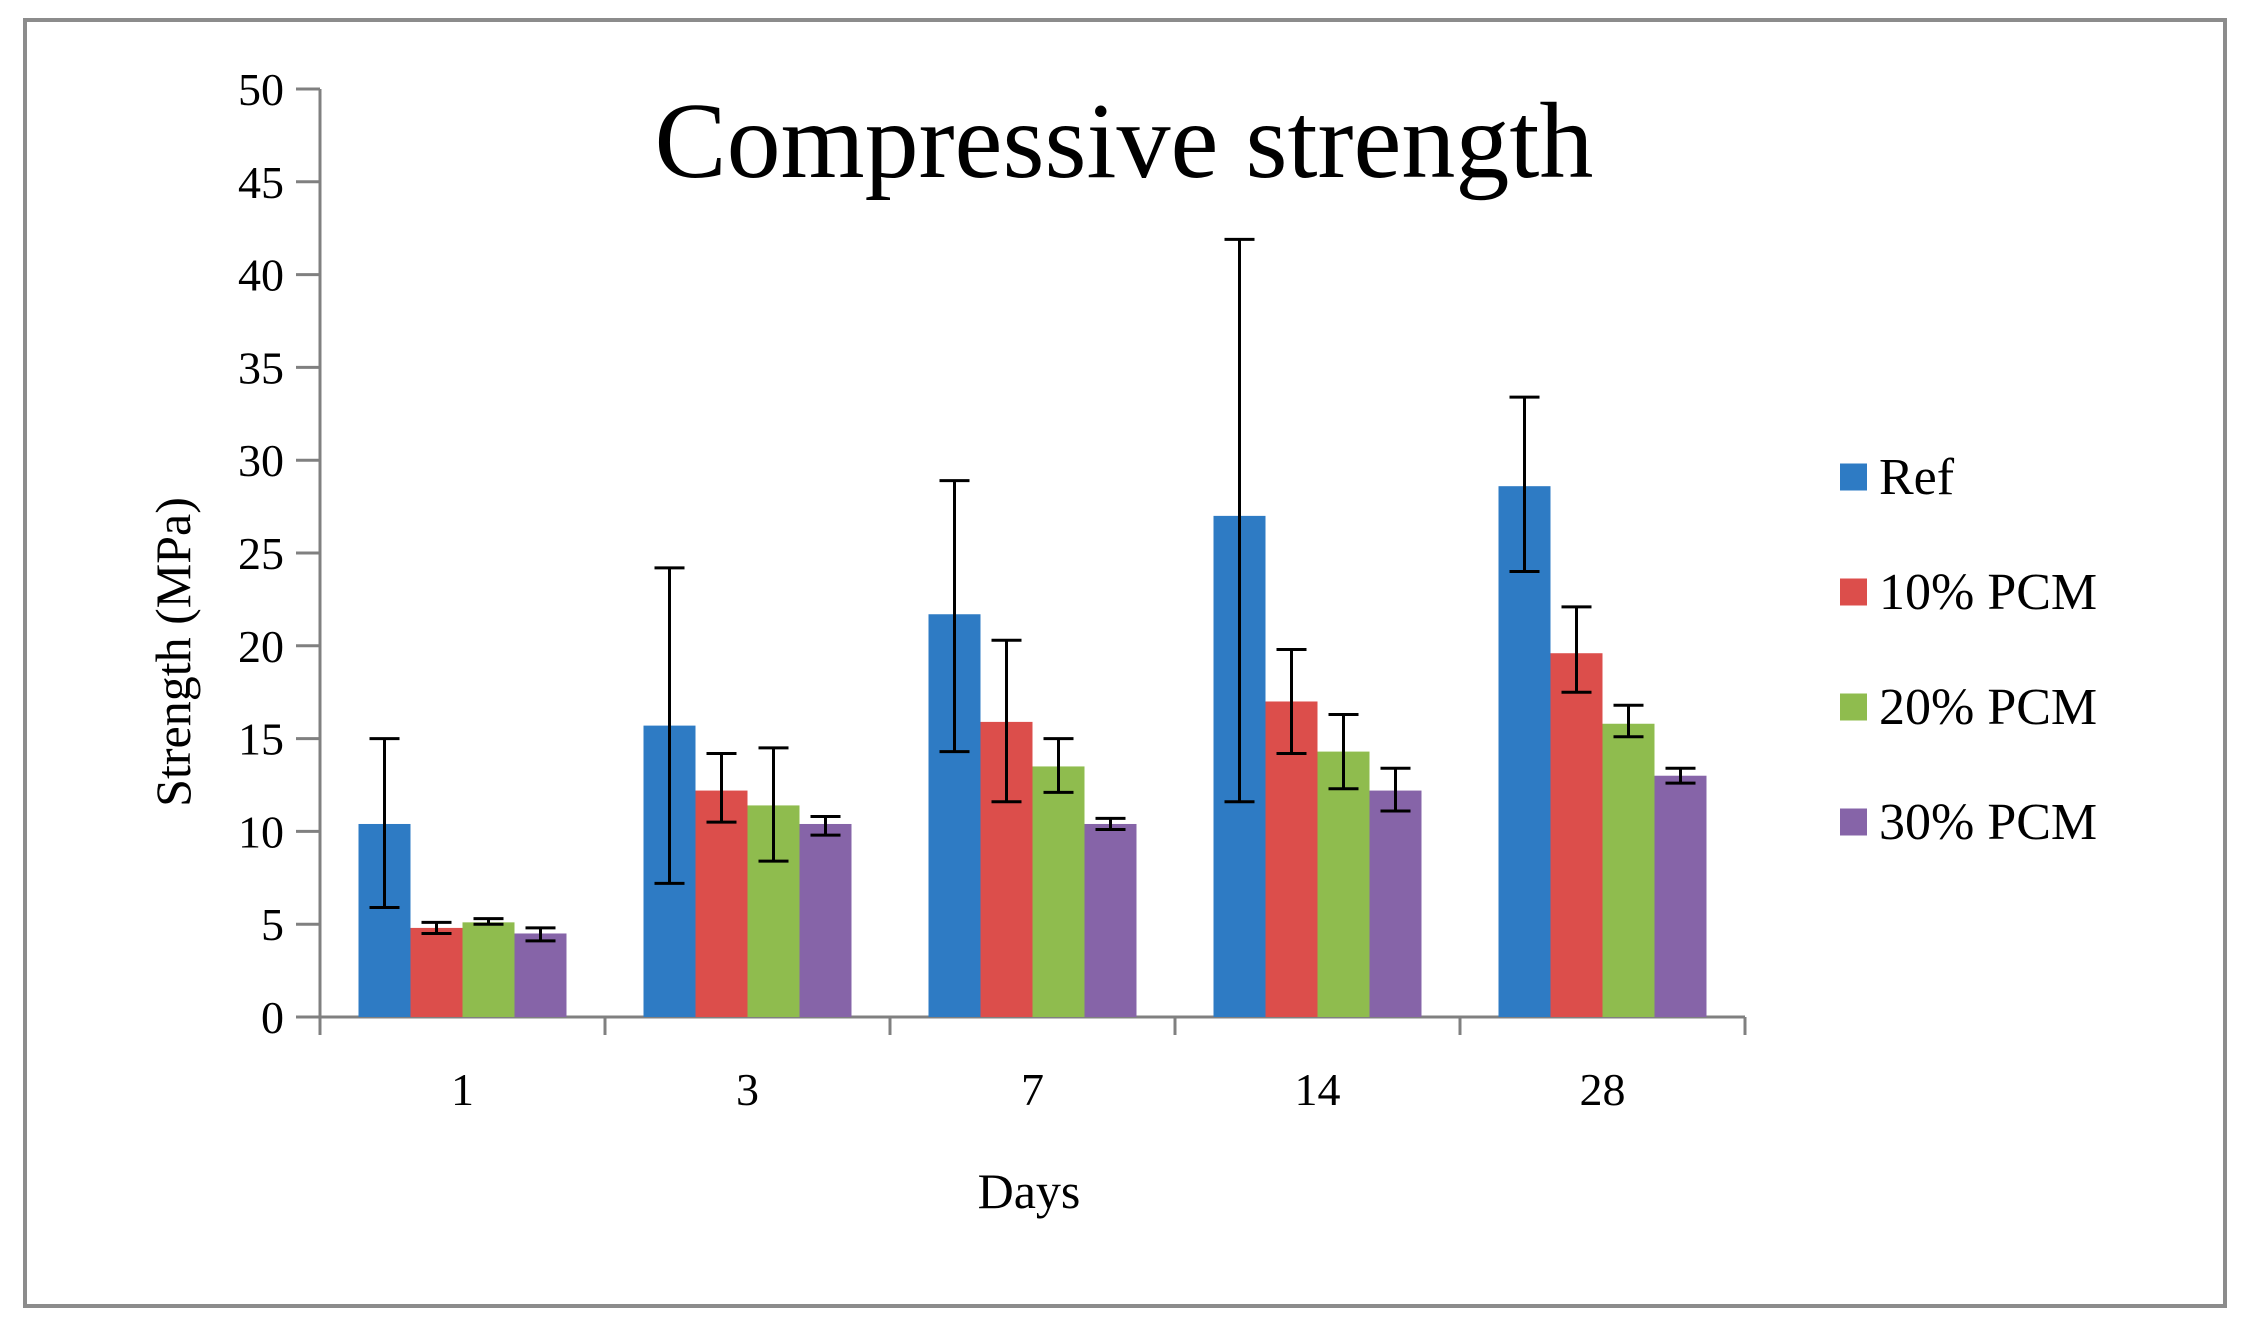  What do you see at coordinates (261, 739) in the screenshot?
I see `y-tick-label-15: 15` at bounding box center [261, 739].